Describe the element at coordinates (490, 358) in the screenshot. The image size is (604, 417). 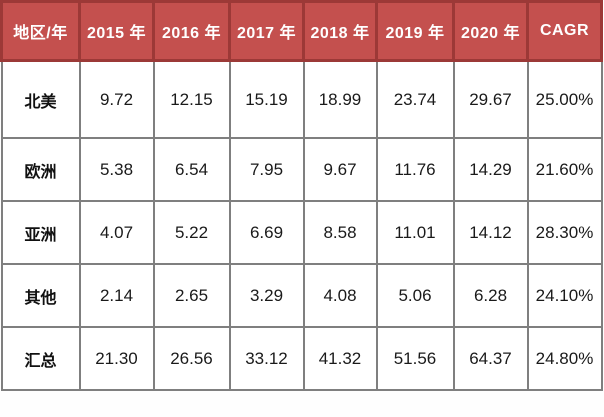
I see `value-cell: 64.37` at that location.